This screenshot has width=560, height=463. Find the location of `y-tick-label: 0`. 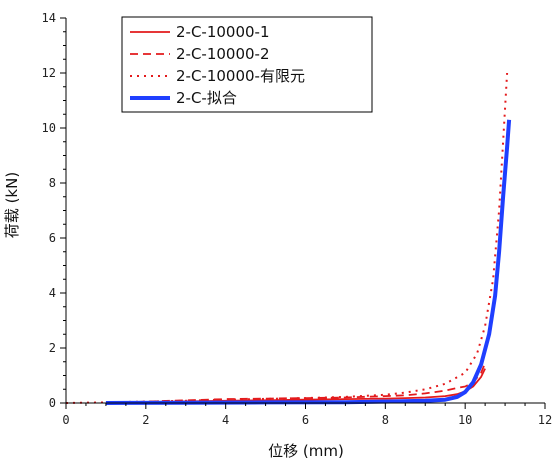

y-tick-label: 0 is located at coordinates (52, 403).